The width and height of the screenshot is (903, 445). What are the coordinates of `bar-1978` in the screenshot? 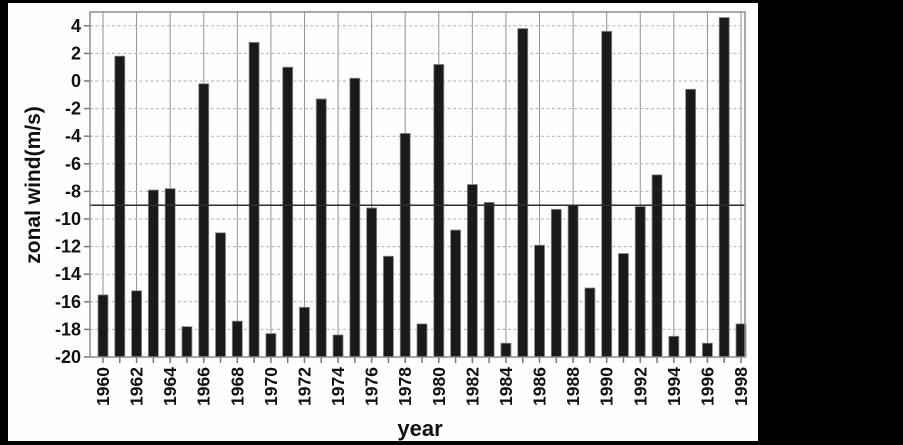 It's located at (405, 245).